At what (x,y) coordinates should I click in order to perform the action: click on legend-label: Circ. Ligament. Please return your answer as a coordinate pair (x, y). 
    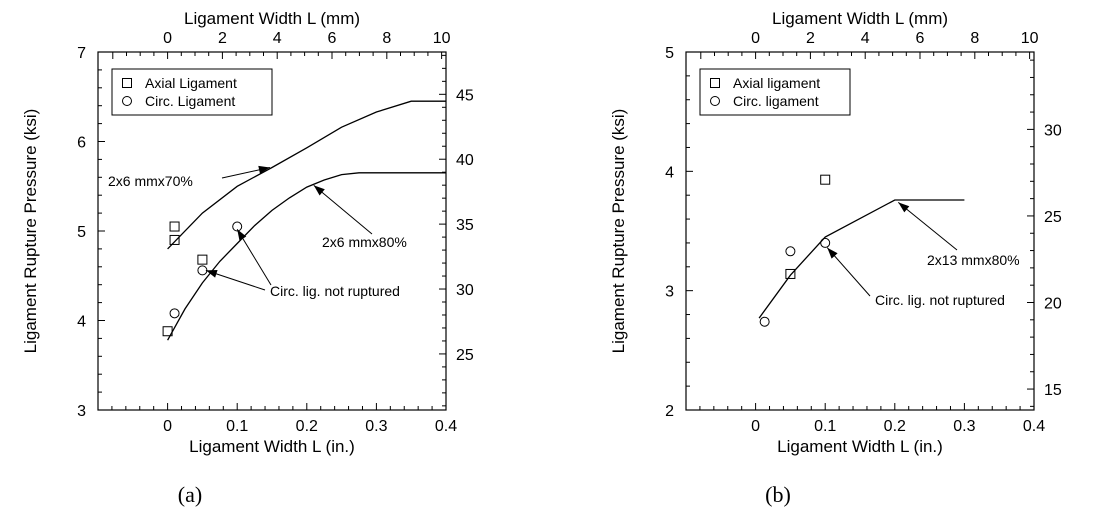
    Looking at the image, I should click on (190, 101).